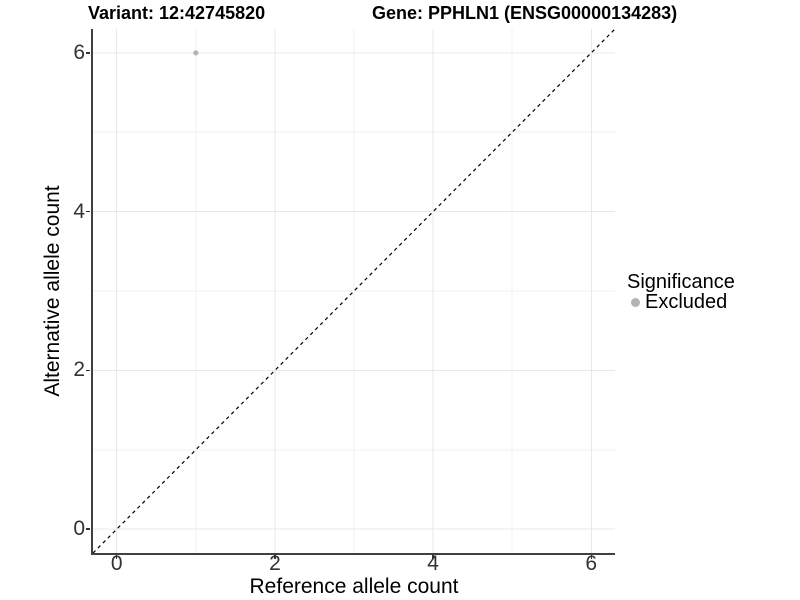 The width and height of the screenshot is (800, 600). I want to click on x-tick-label: 4, so click(433, 563).